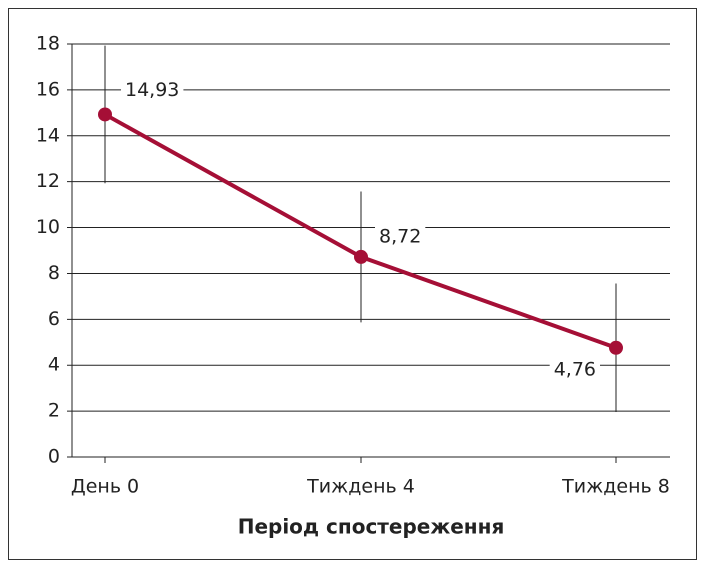 This screenshot has width=707, height=569. I want to click on y-tick-label: 10, so click(48, 227).